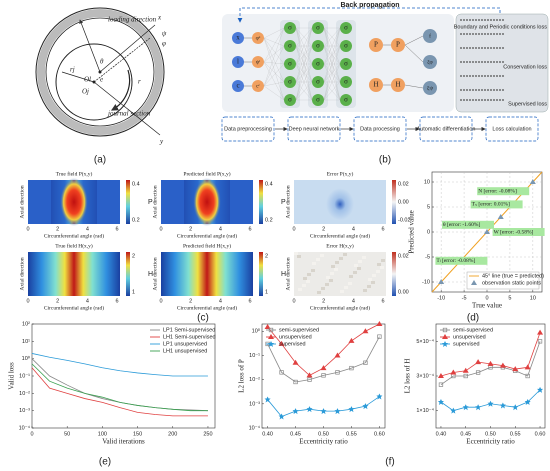 Image resolution: width=550 pixels, height=471 pixels. I want to click on x-axis-label: True value, so click(487, 306).